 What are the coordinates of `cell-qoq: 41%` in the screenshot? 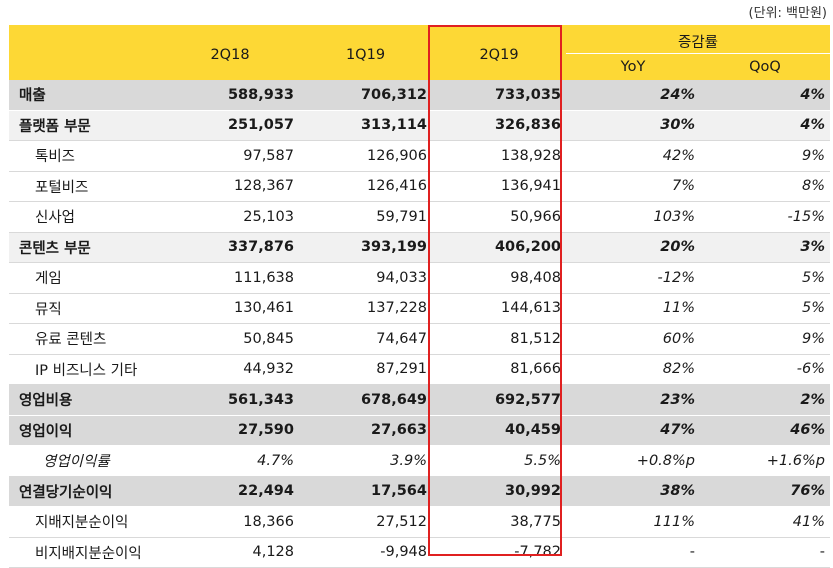 It's located at (765, 522).